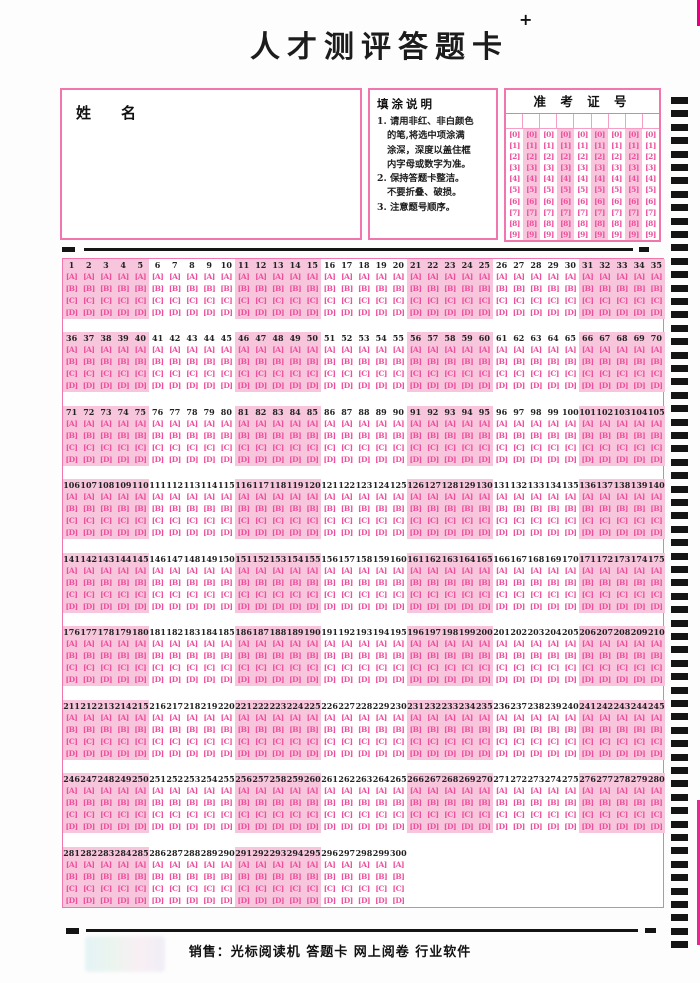 The height and width of the screenshot is (983, 700). What do you see at coordinates (514, 212) in the screenshot?
I see `digit-bubble-7: [7]` at bounding box center [514, 212].